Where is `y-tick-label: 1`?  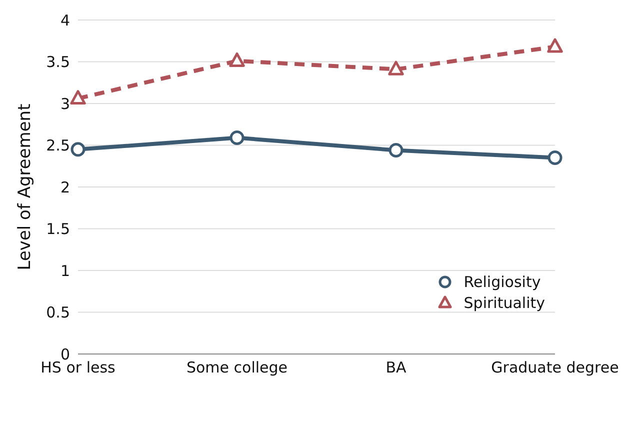 y-tick-label: 1 is located at coordinates (65, 271).